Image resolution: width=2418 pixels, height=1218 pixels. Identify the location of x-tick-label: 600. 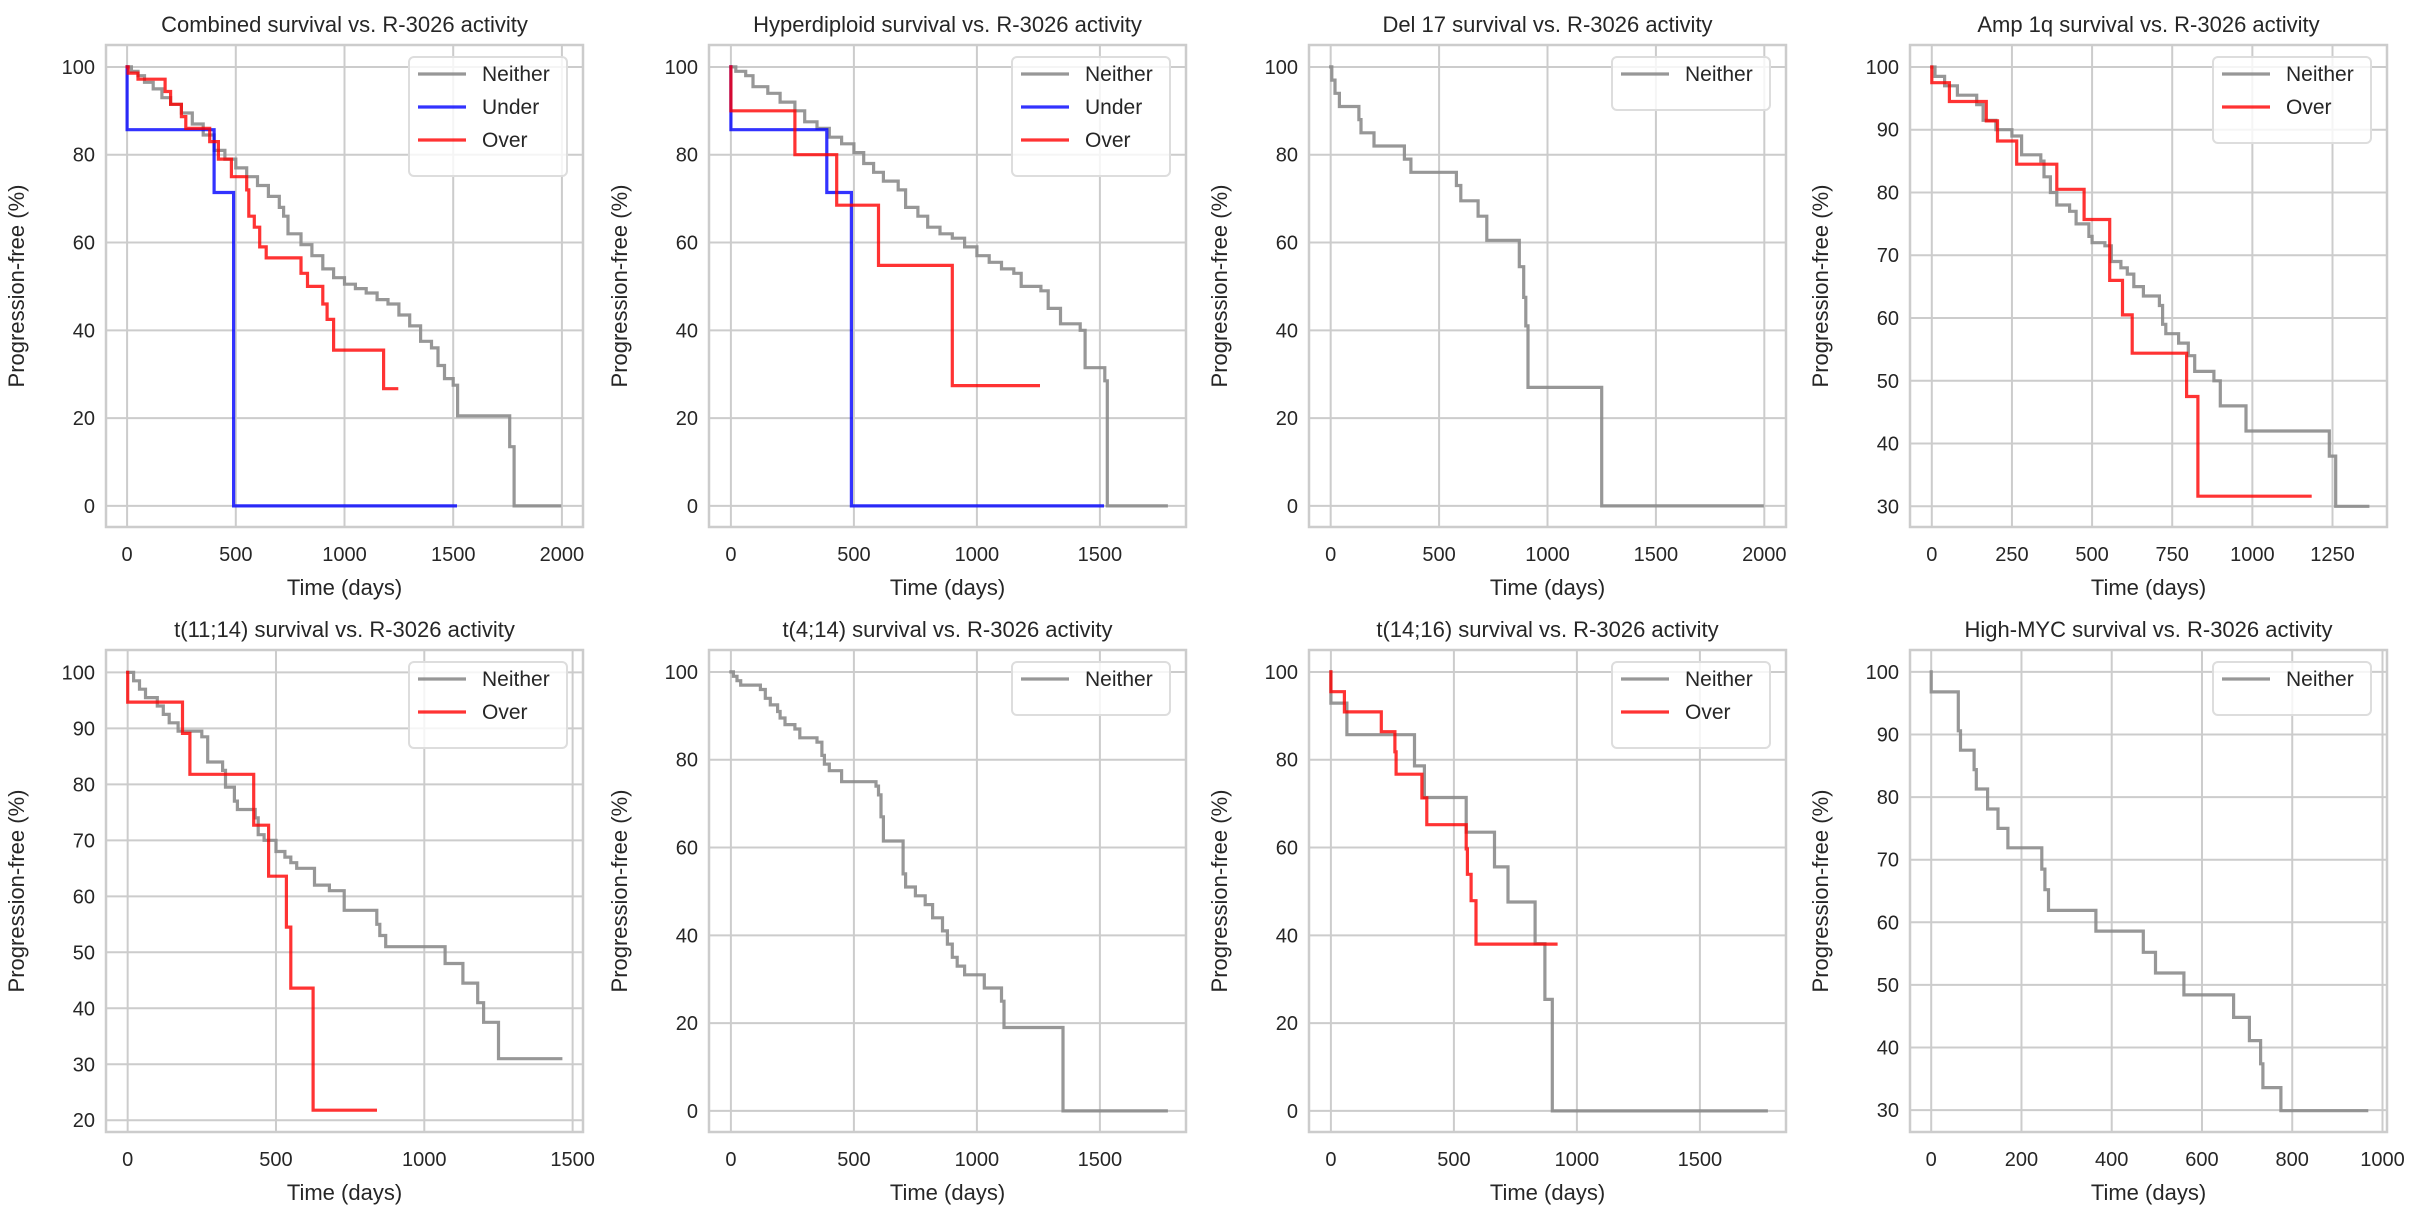
(2201, 1160).